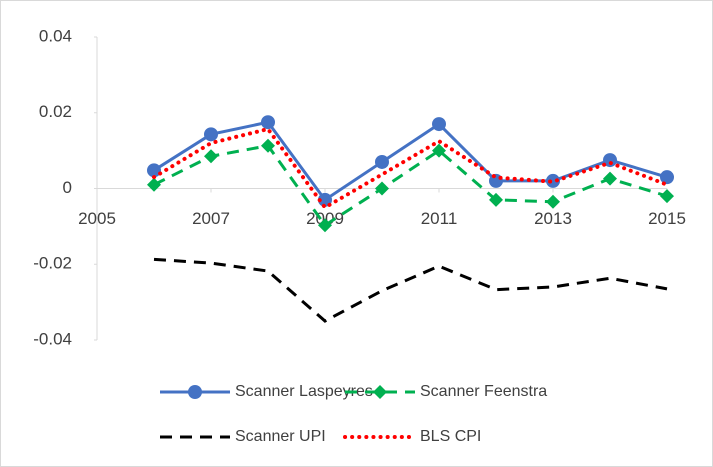 This screenshot has height=467, width=713. I want to click on legend-label: Scanner Laspeyres, so click(304, 391).